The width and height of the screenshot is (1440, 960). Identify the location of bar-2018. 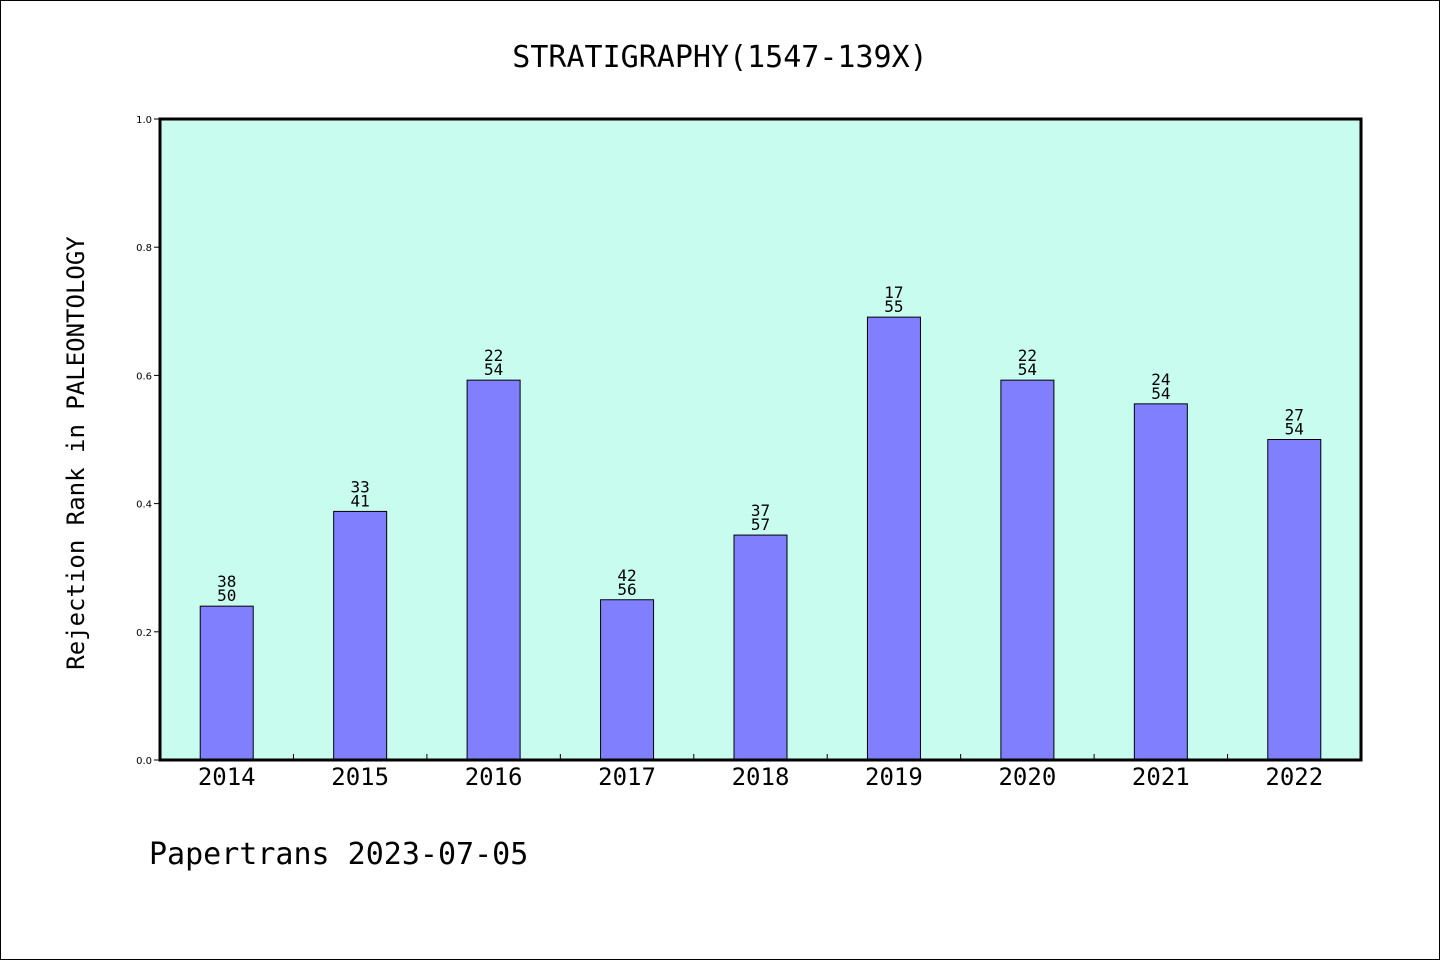
(760, 647).